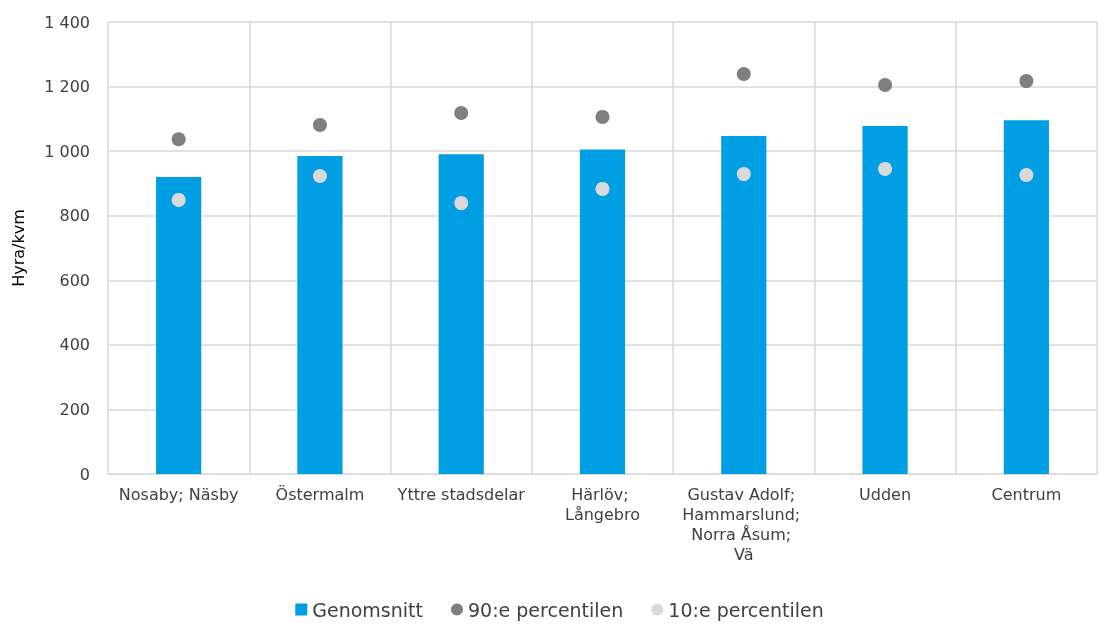 This screenshot has width=1119, height=626. Describe the element at coordinates (367, 609) in the screenshot. I see `legend-label: Genomsnitt` at that location.